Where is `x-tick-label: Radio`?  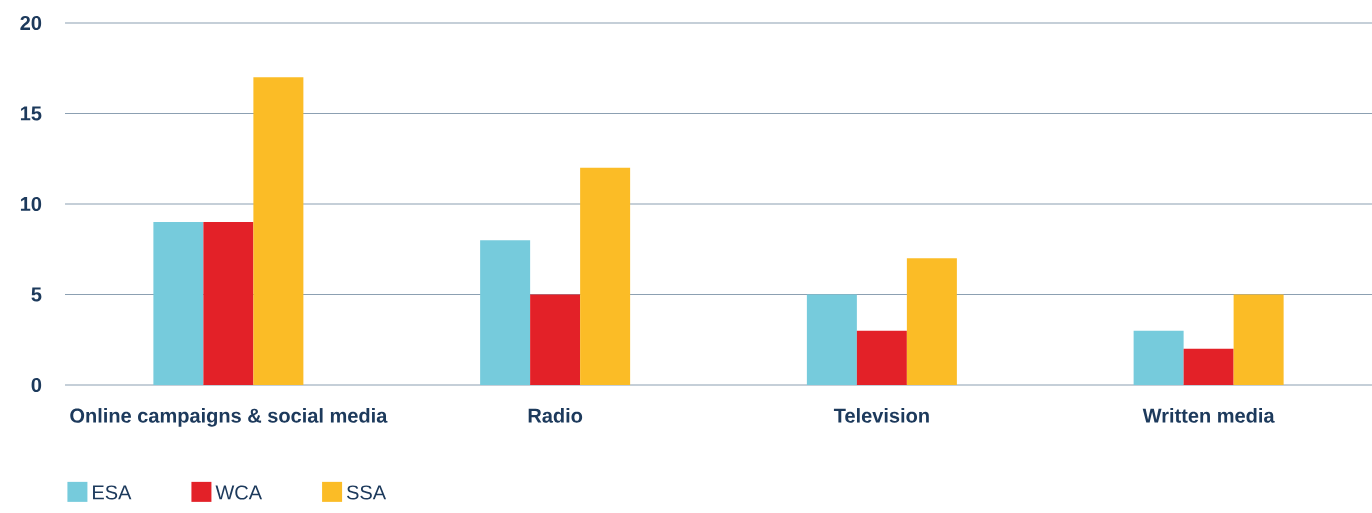 x-tick-label: Radio is located at coordinates (555, 415).